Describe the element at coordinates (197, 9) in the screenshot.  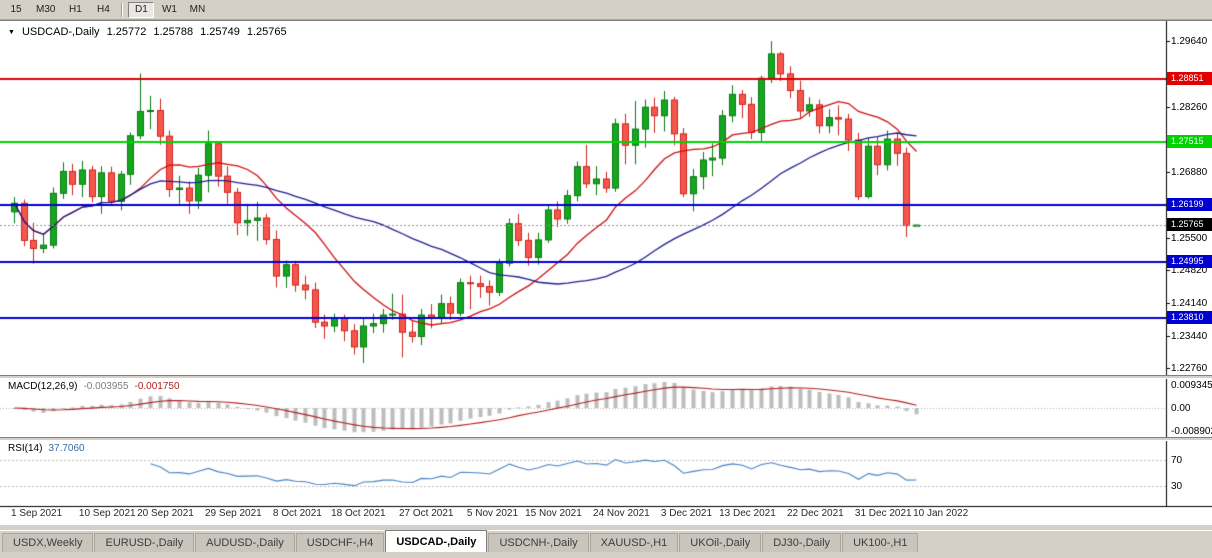
I see `timeframe-button-mn: MN` at that location.